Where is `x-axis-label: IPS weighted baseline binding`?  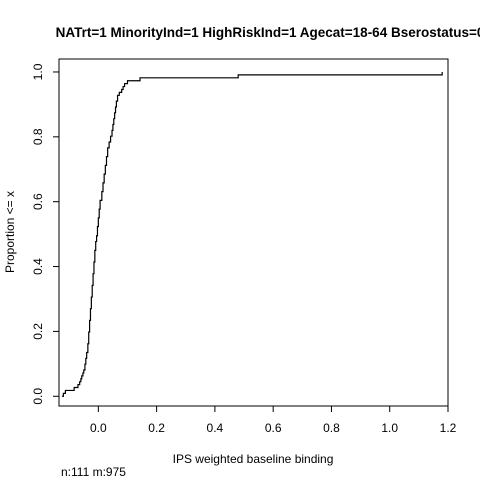
x-axis-label: IPS weighted baseline binding is located at coordinates (253, 459).